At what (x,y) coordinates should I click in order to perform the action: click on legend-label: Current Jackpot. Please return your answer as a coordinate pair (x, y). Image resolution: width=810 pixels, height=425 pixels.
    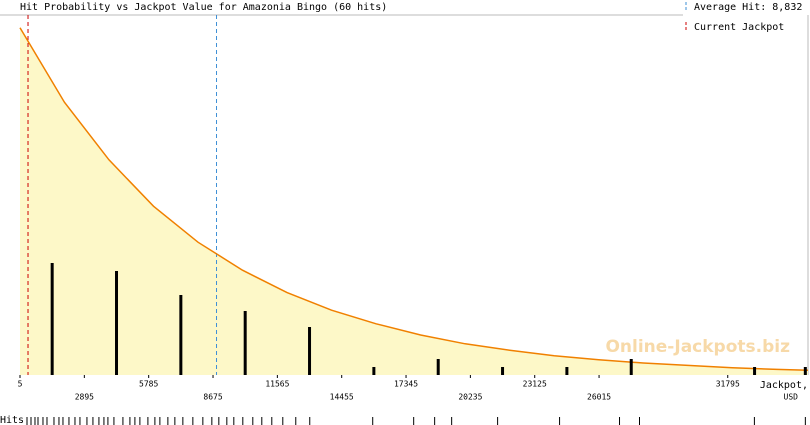
    Looking at the image, I should click on (739, 27).